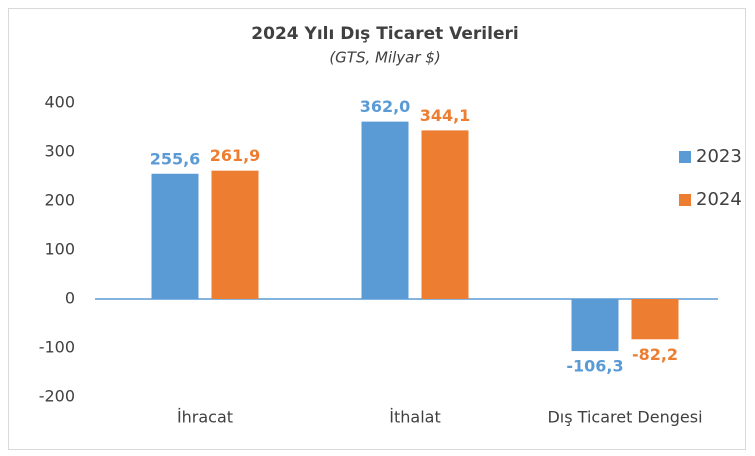 This screenshot has width=755, height=456. Describe the element at coordinates (57, 396) in the screenshot. I see `y-tick-label: -200` at that location.